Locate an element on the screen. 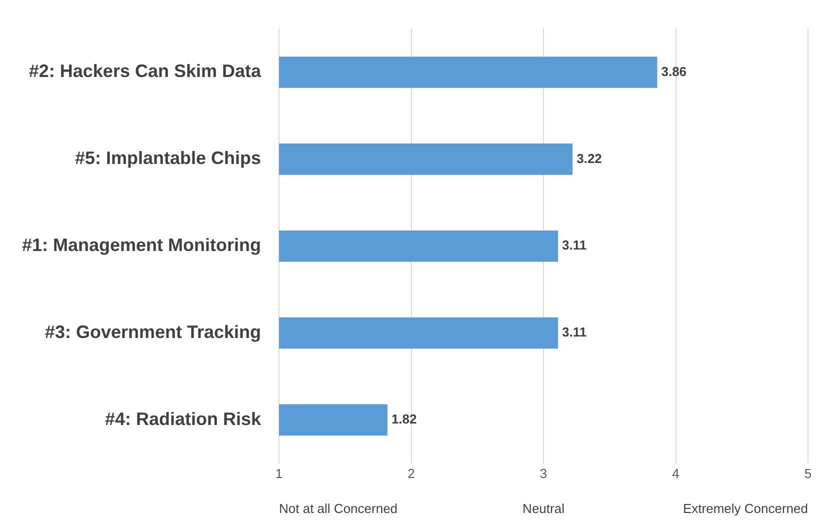 This screenshot has width=820, height=521. y-tick-label: #4: Radiation Risk is located at coordinates (183, 418).